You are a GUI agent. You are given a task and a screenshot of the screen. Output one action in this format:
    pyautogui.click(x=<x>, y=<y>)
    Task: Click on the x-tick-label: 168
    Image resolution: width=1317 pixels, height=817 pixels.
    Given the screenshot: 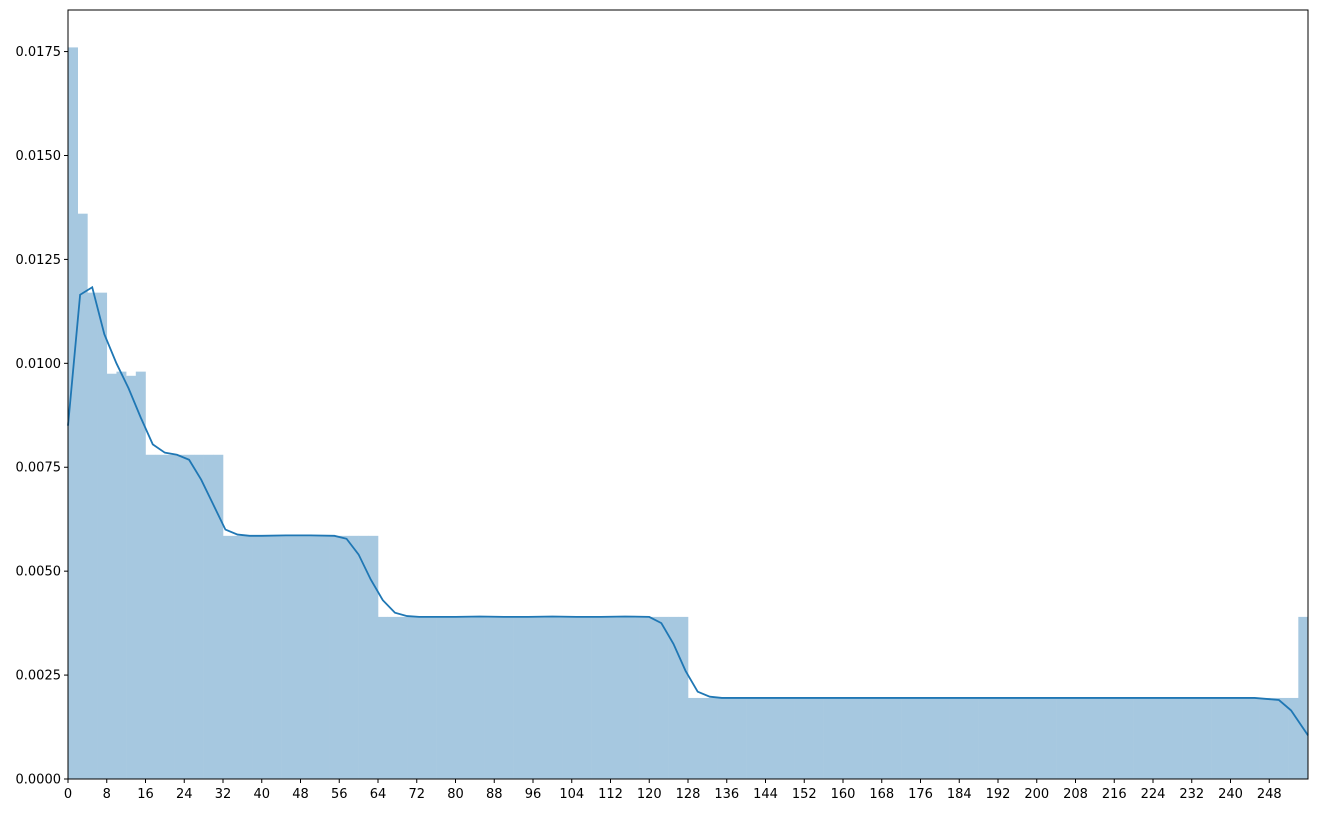 What is the action you would take?
    pyautogui.click(x=881, y=794)
    